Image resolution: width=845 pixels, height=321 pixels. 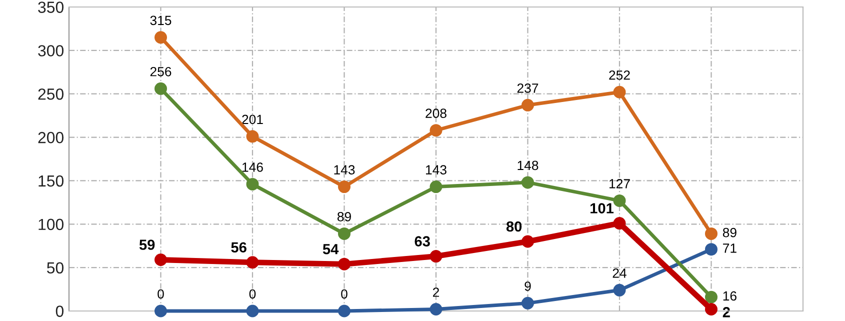 I want to click on data-label: 208, so click(x=436, y=113).